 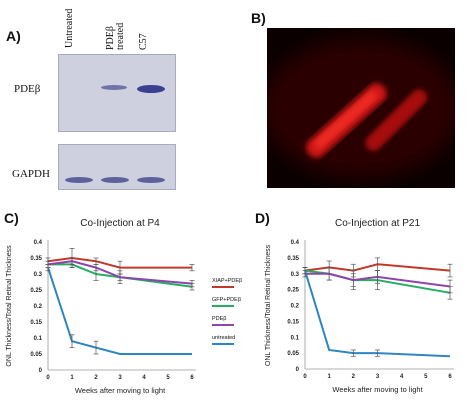 What do you see at coordinates (235, 325) in the screenshot?
I see `legend-item: PDEβ` at bounding box center [235, 325].